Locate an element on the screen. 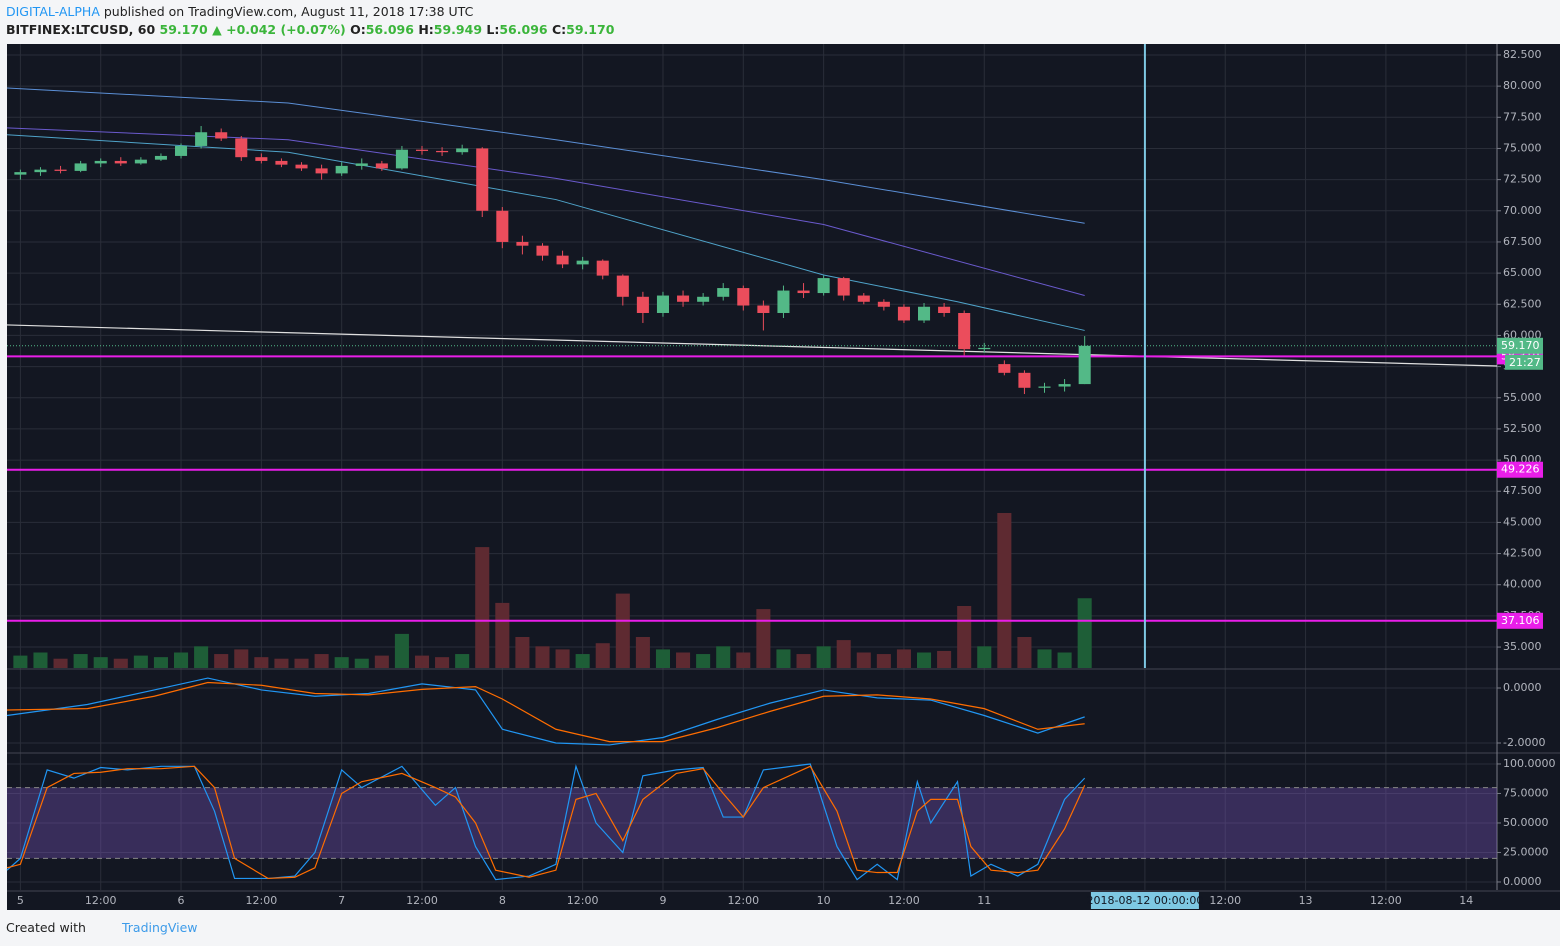 Image resolution: width=1560 pixels, height=946 pixels. y-tick-label: 82.500 is located at coordinates (1522, 54).